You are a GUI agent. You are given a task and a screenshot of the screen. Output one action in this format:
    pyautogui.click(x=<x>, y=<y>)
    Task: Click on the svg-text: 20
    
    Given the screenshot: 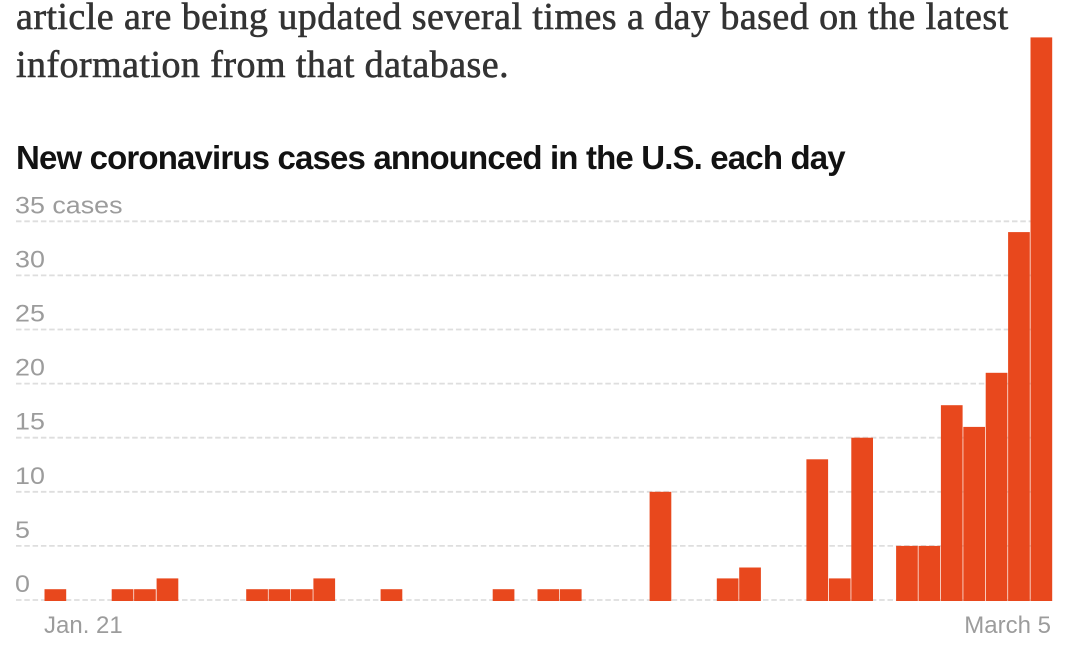 What is the action you would take?
    pyautogui.click(x=30, y=368)
    